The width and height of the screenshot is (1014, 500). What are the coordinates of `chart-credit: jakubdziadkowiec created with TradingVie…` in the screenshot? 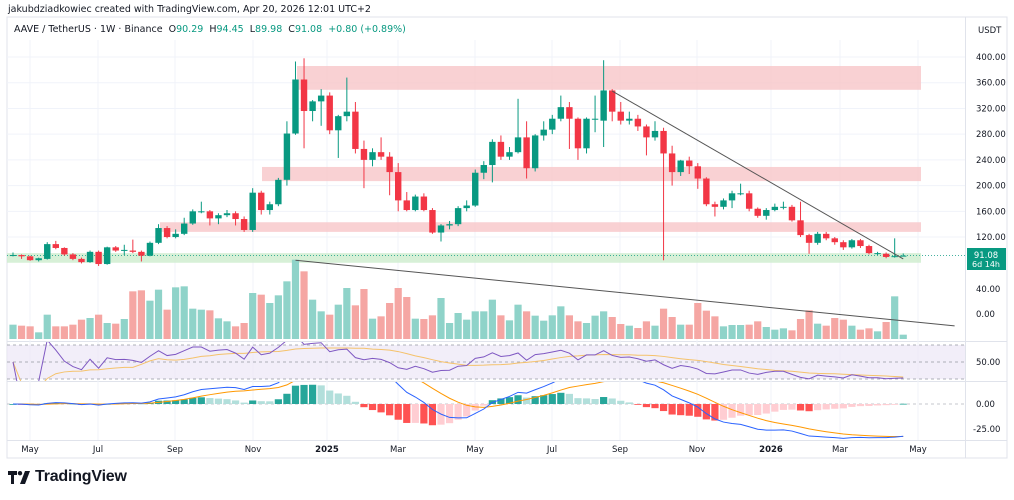 It's located at (189, 9).